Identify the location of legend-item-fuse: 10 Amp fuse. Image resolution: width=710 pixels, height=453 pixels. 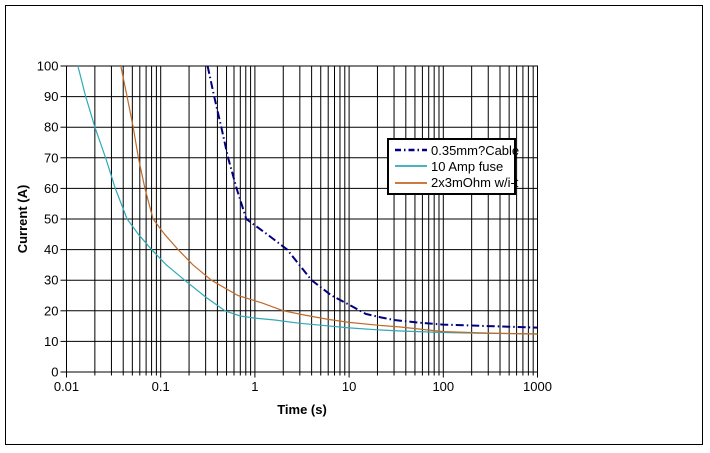
(452, 166).